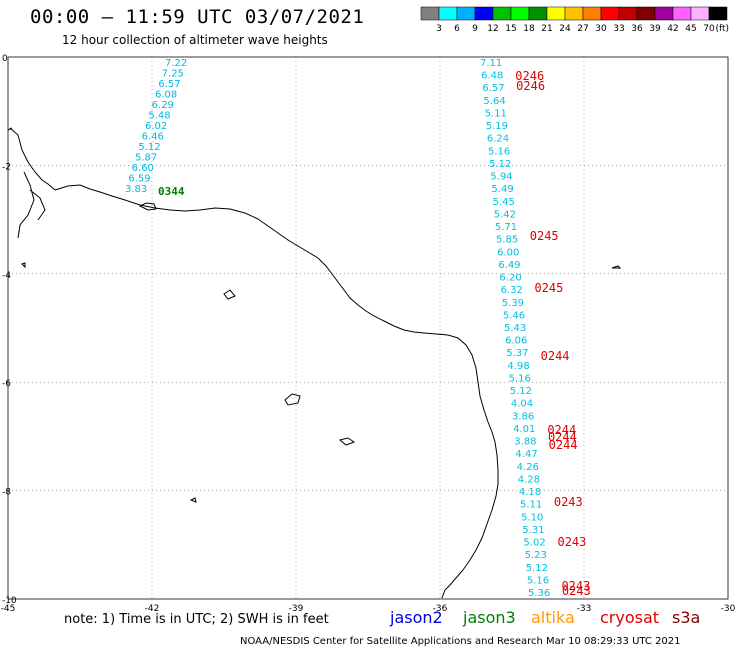 The image size is (740, 650). I want to click on wave-height-label: 6.49, so click(509, 265).